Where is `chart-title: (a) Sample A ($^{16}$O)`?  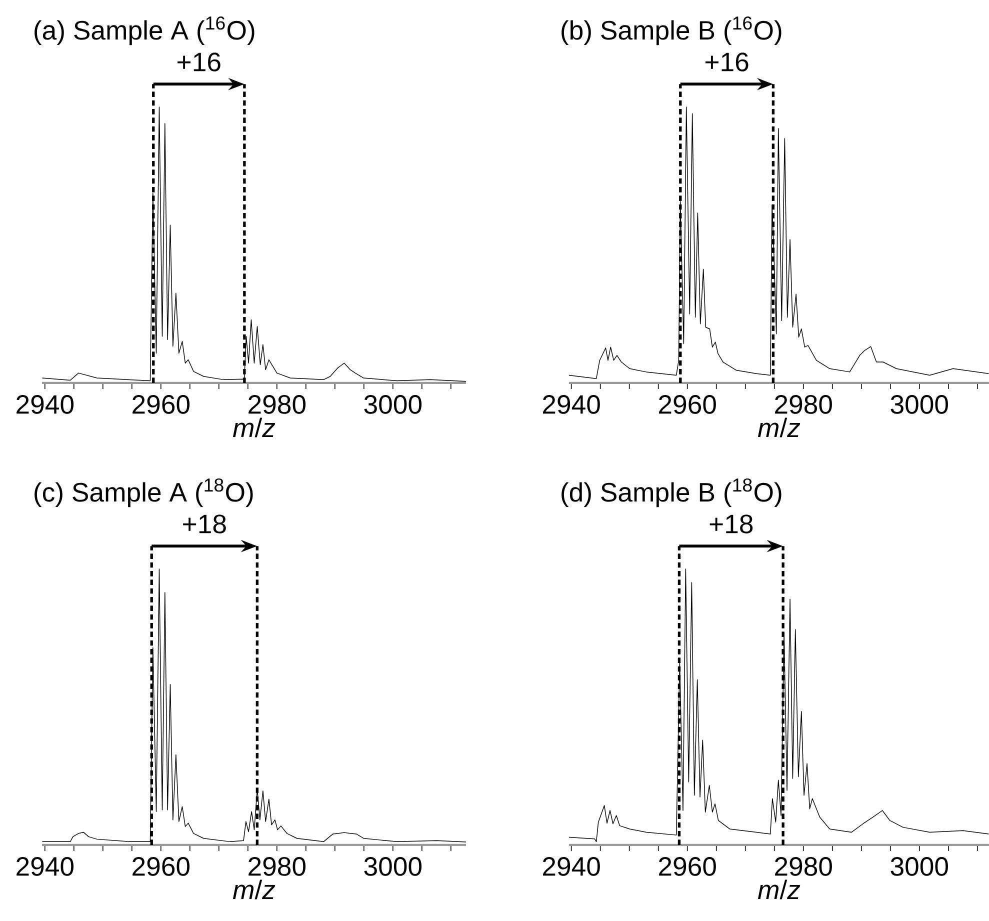 chart-title: (a) Sample A ($^{16}$O) is located at coordinates (144, 31).